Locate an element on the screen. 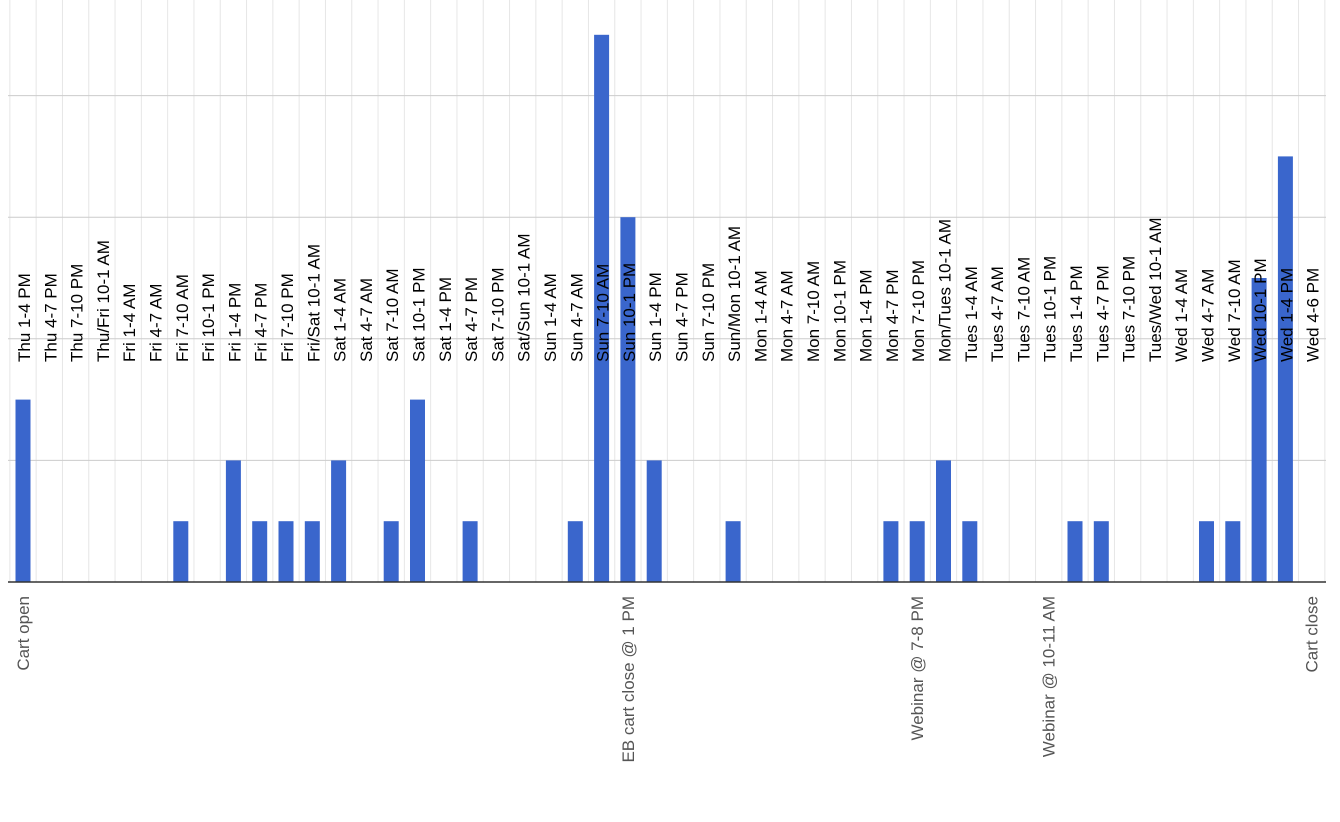  category-label: Tues/Wed 10-1 AM is located at coordinates (1155, 289).